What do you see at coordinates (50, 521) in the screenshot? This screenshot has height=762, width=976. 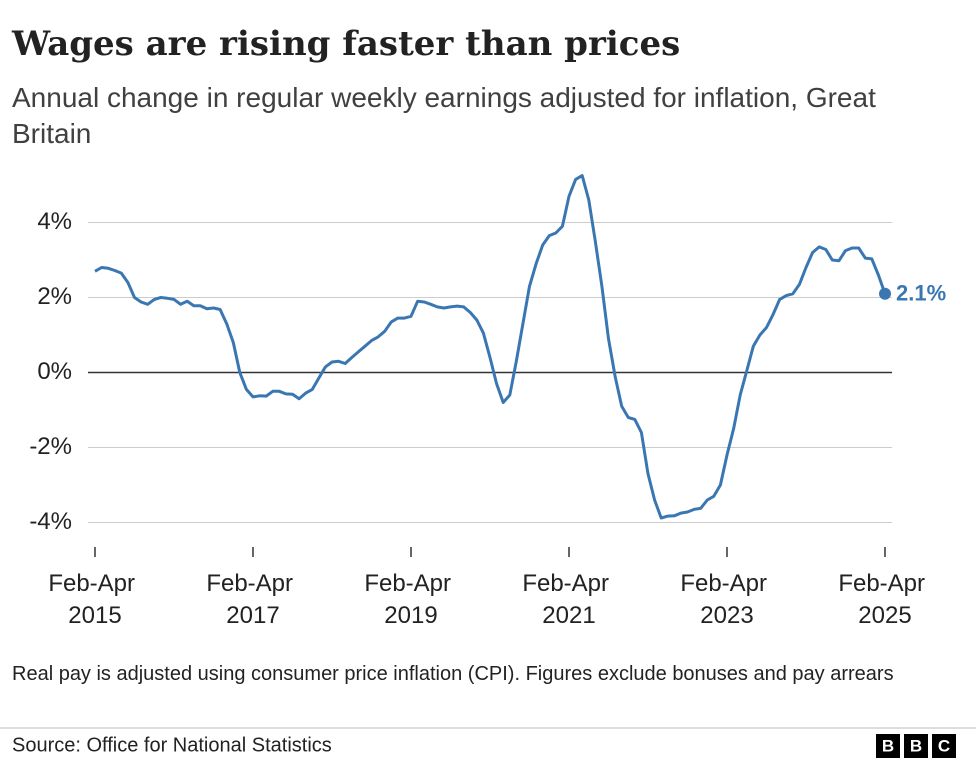 I see `y-tick-label: -4%` at bounding box center [50, 521].